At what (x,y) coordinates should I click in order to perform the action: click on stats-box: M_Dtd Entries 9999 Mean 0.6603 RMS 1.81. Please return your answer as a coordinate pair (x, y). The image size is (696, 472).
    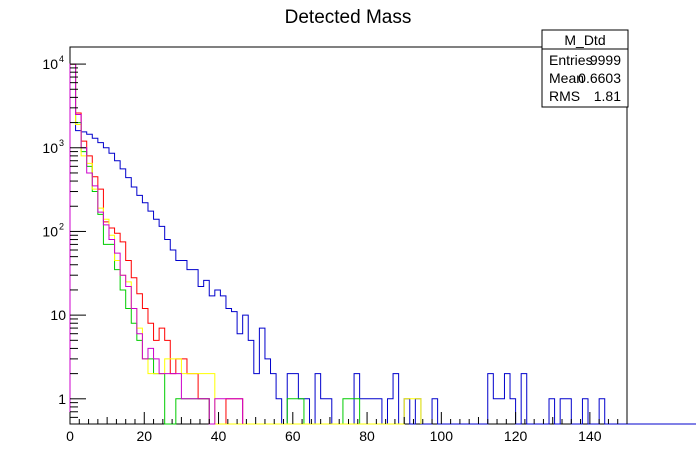
    Looking at the image, I should click on (585, 68).